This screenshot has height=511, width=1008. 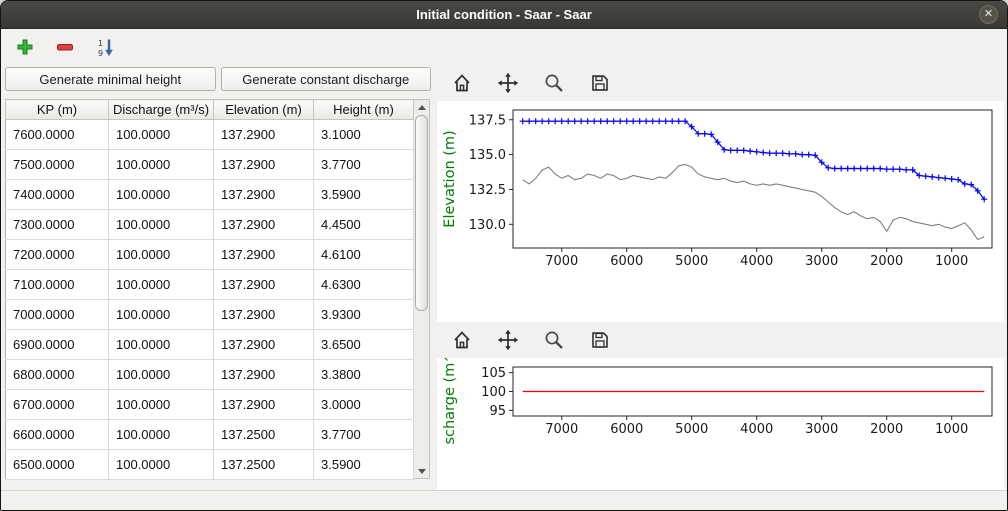 I want to click on close-button: ✕, so click(x=988, y=14).